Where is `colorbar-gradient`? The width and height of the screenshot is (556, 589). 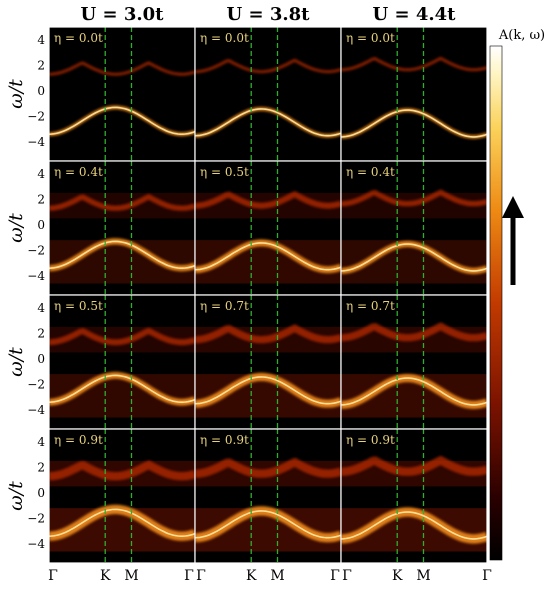 colorbar-gradient is located at coordinates (496, 303).